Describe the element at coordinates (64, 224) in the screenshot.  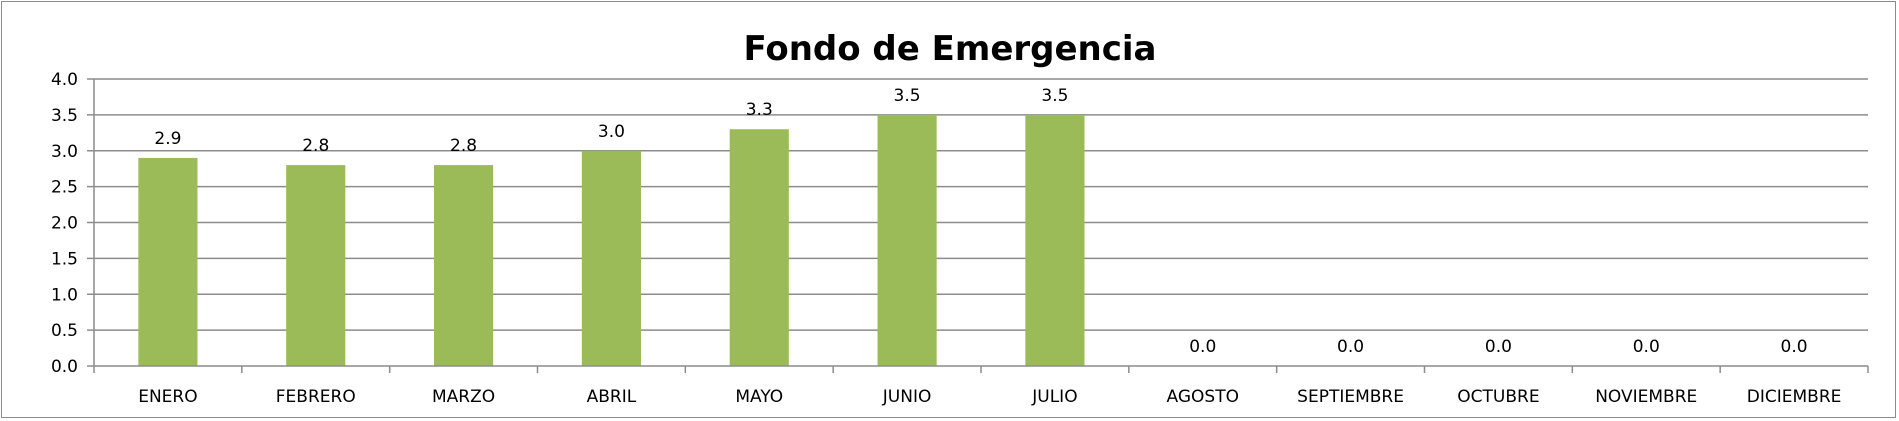
I see `y-tick-label: 2.0` at that location.